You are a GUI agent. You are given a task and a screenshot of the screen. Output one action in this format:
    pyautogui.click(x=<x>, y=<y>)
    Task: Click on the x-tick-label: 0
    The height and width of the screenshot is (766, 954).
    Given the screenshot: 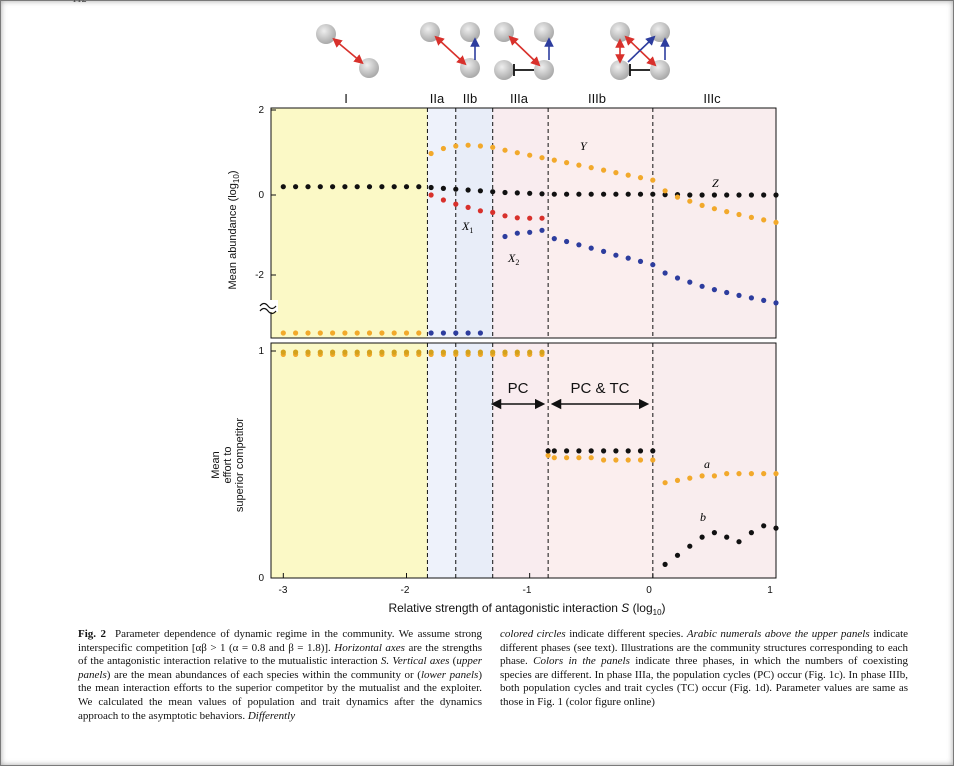 What is the action you would take?
    pyautogui.click(x=649, y=590)
    